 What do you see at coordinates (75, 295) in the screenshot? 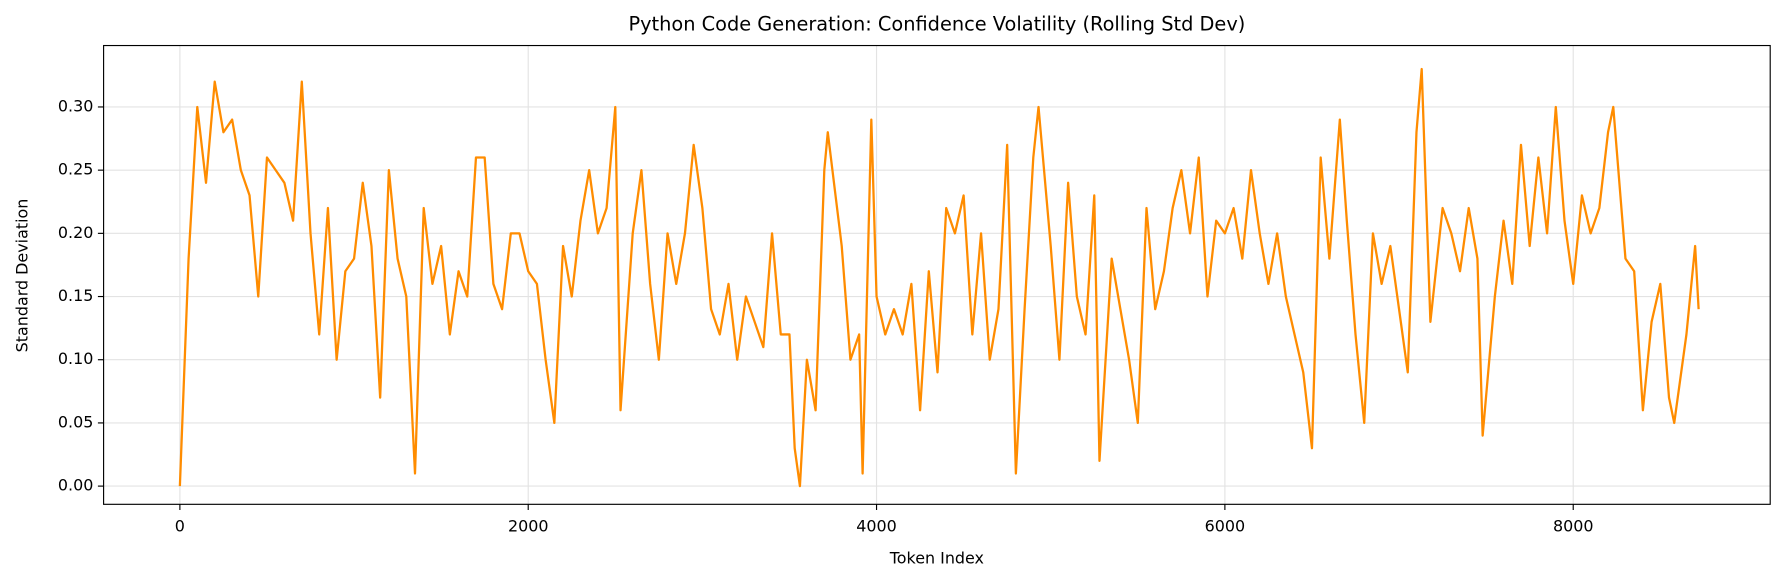
I see `y-tick-label: 0.15` at bounding box center [75, 295].